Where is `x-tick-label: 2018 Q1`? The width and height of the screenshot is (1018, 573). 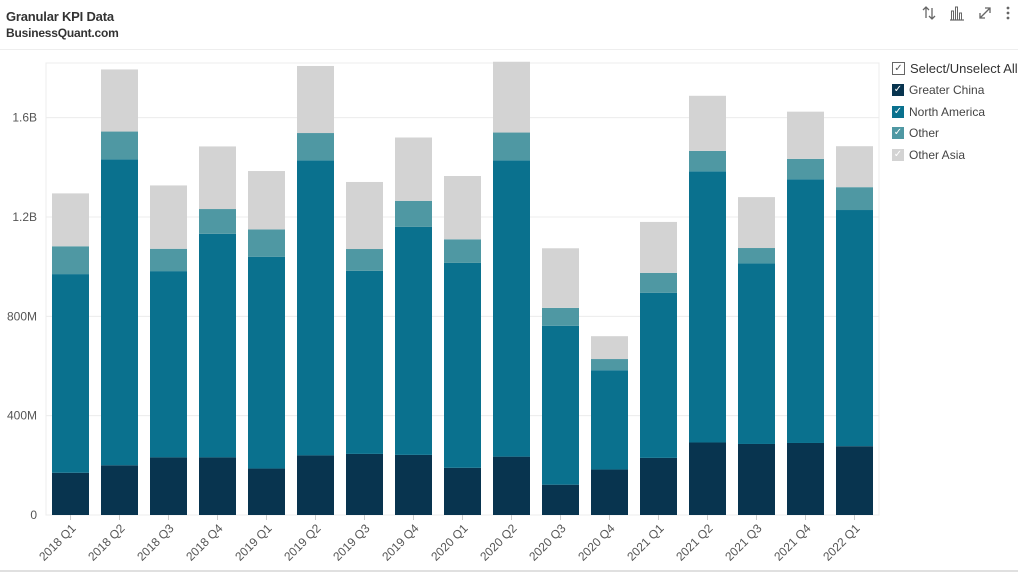
x-tick-label: 2018 Q1 is located at coordinates (57, 542).